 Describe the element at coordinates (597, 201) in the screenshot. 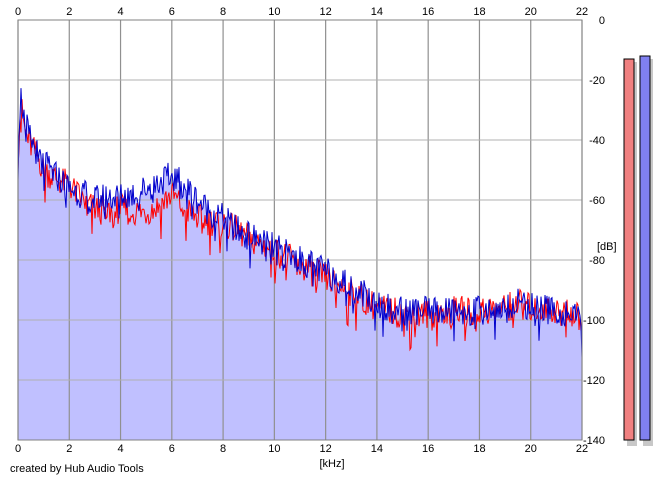

I see `y-tick-label: -60` at that location.